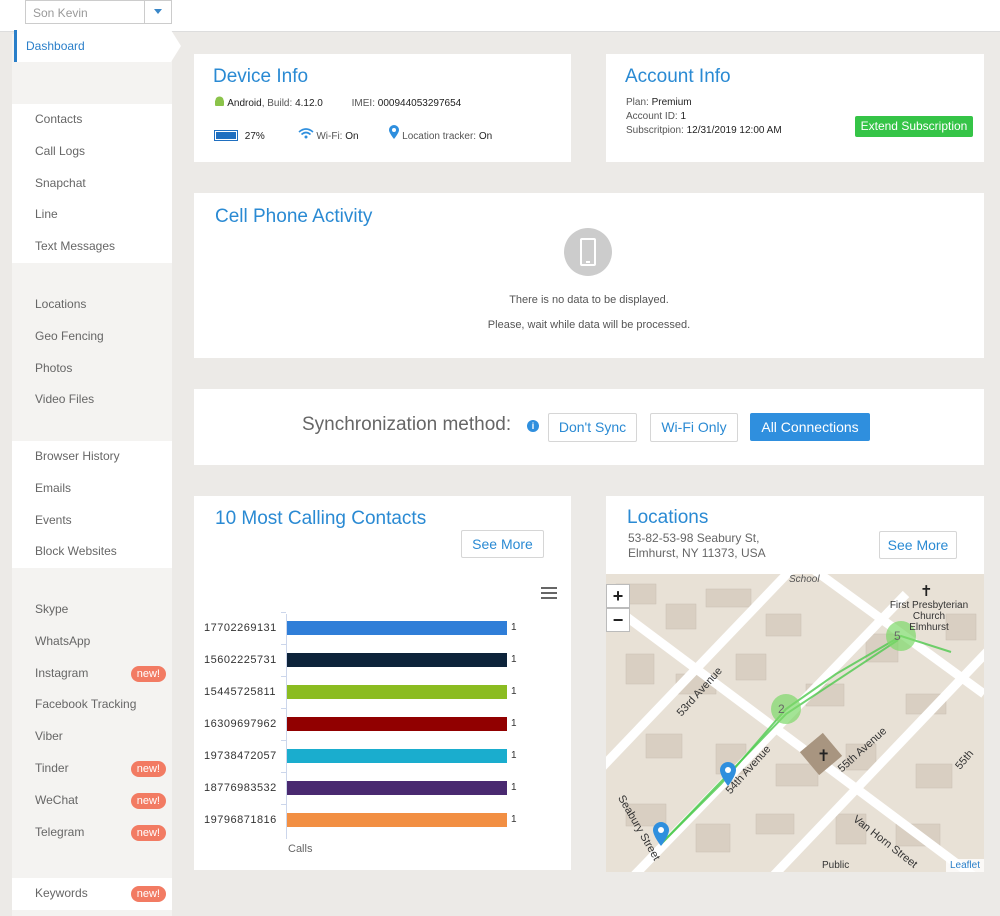 Image resolution: width=1000 pixels, height=916 pixels. I want to click on sidebar-item-dashboard: Dashboard, so click(97, 46).